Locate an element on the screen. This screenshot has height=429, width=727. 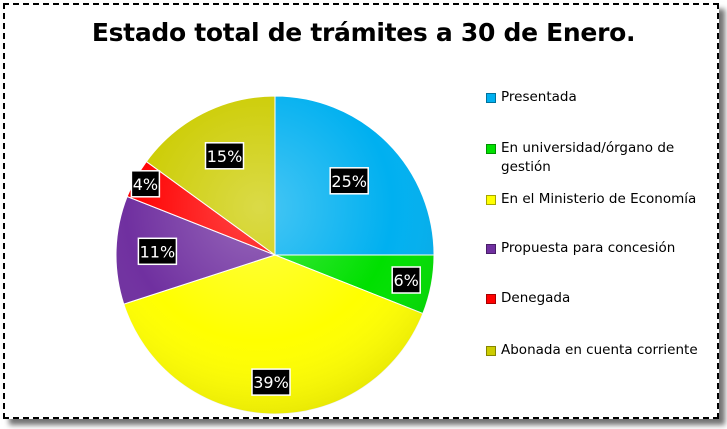
data-label-text: 6% is located at coordinates (406, 280).